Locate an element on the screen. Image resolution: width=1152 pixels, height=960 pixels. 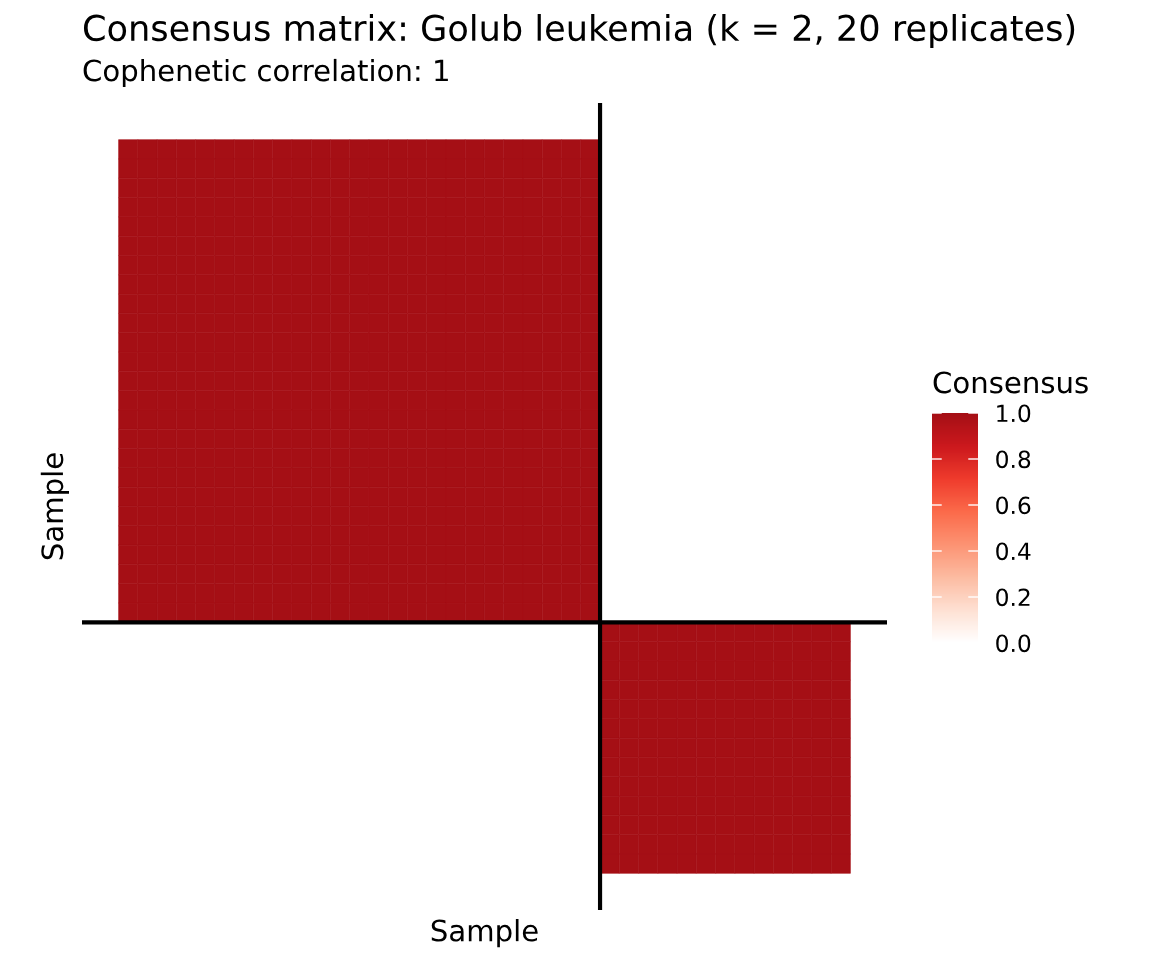
color-bar-label: 0.0 is located at coordinates (1013, 643).